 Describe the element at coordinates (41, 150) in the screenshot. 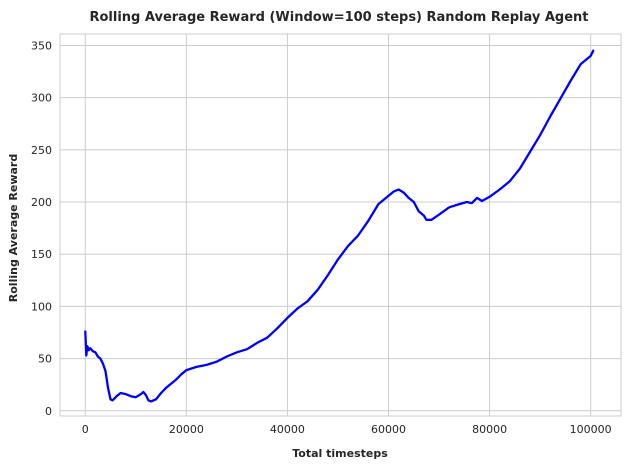

I see `y-tick-label: 250` at that location.